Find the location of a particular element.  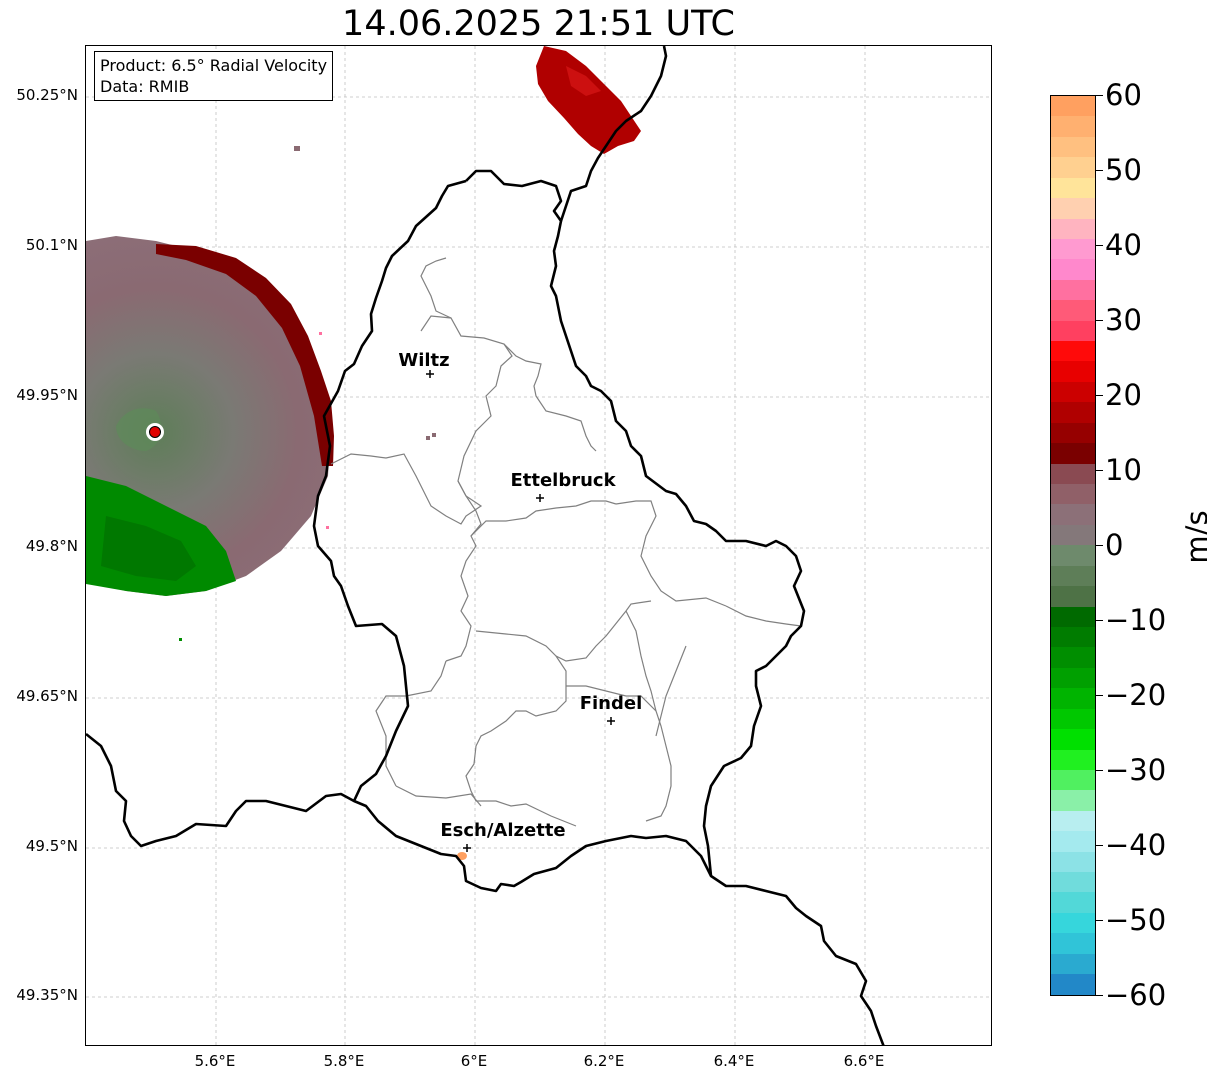

colorbar-tick-label: 10 is located at coordinates (1123, 470).